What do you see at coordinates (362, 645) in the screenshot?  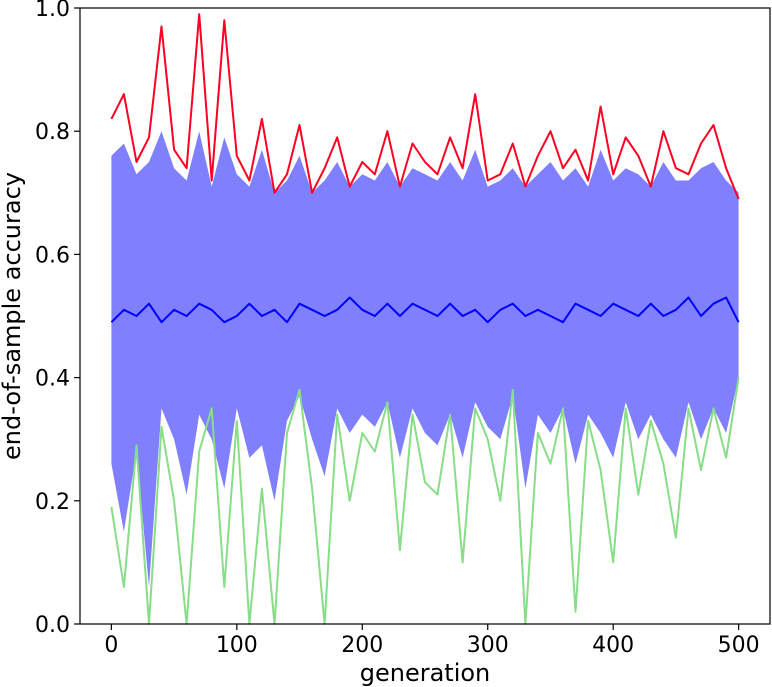 I see `x-tick-label: 200` at bounding box center [362, 645].